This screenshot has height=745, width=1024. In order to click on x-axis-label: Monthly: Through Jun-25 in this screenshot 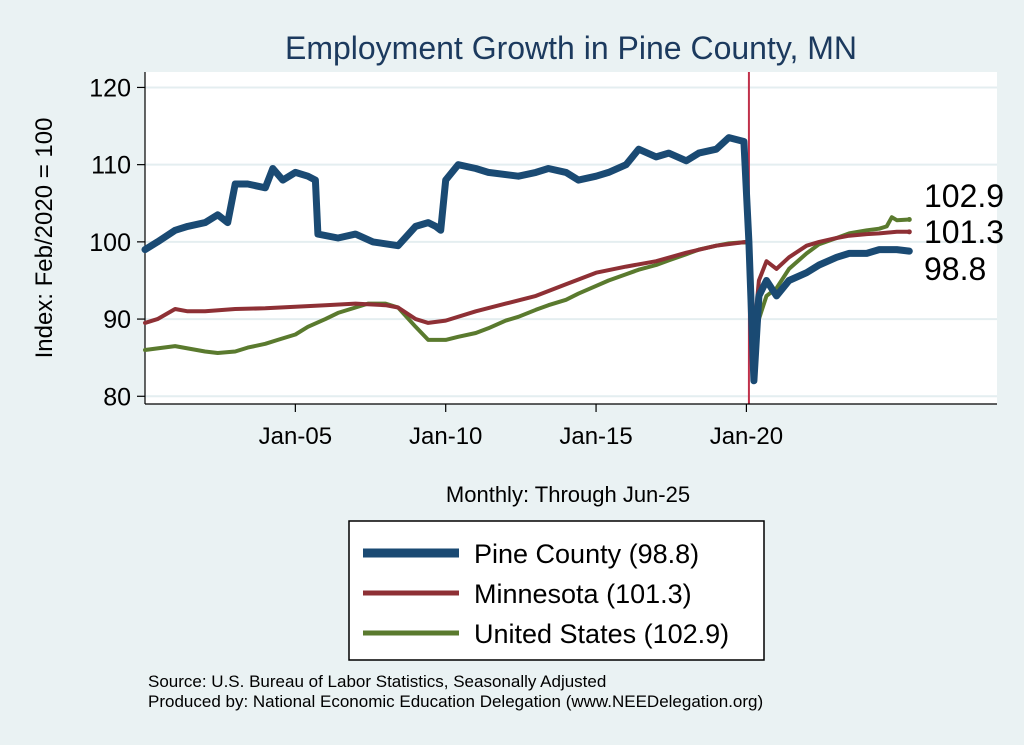, I will do `click(568, 494)`.